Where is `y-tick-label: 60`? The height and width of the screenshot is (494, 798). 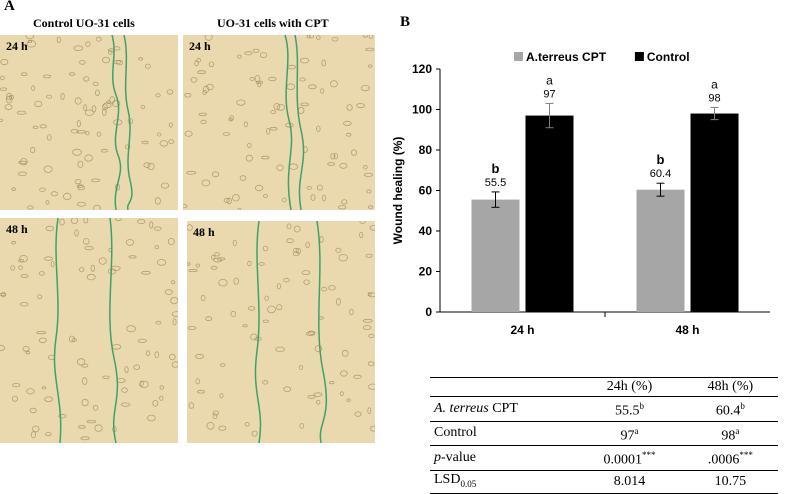
y-tick-label: 60 is located at coordinates (426, 191).